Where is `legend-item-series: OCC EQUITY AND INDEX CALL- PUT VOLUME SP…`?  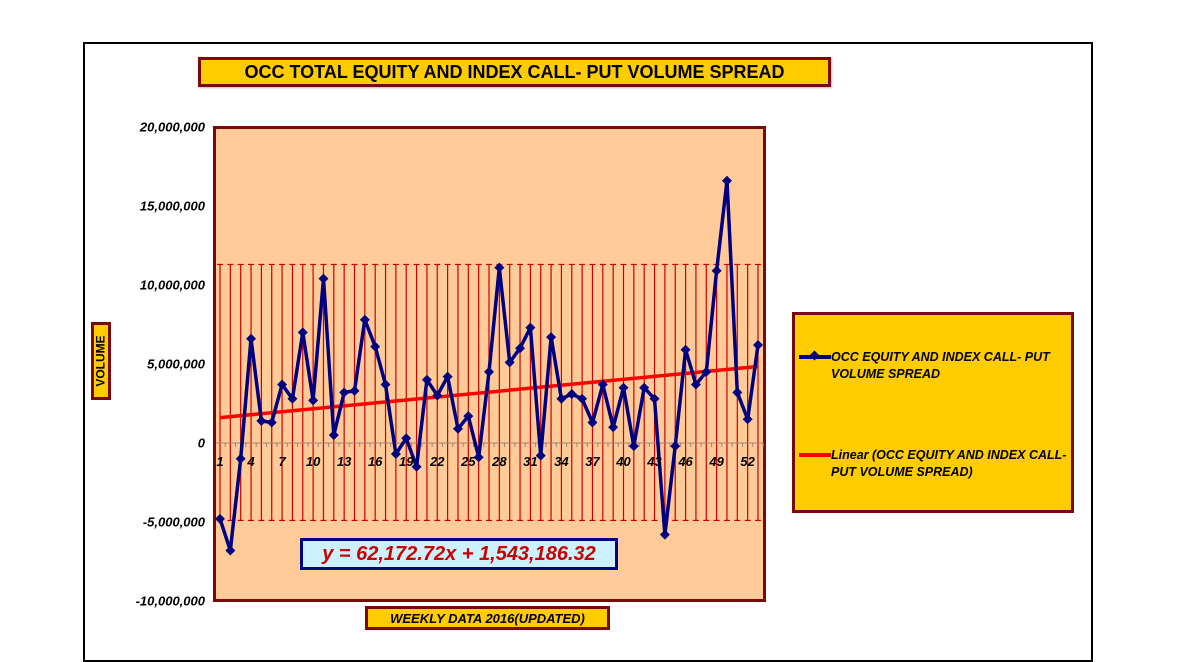
legend-item-series: OCC EQUITY AND INDEX CALL- PUT VOLUME SP… is located at coordinates (935, 366).